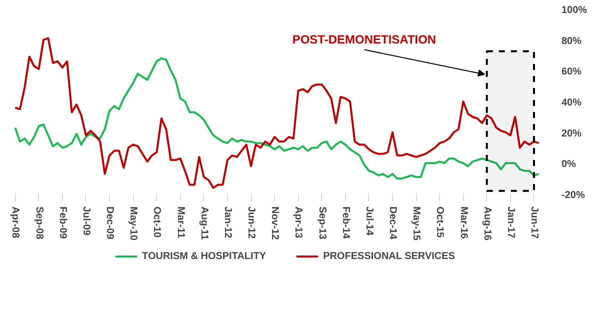 Image resolution: width=615 pixels, height=322 pixels. What do you see at coordinates (392, 223) in the screenshot?
I see `x-tick-label: Dec-14` at bounding box center [392, 223].